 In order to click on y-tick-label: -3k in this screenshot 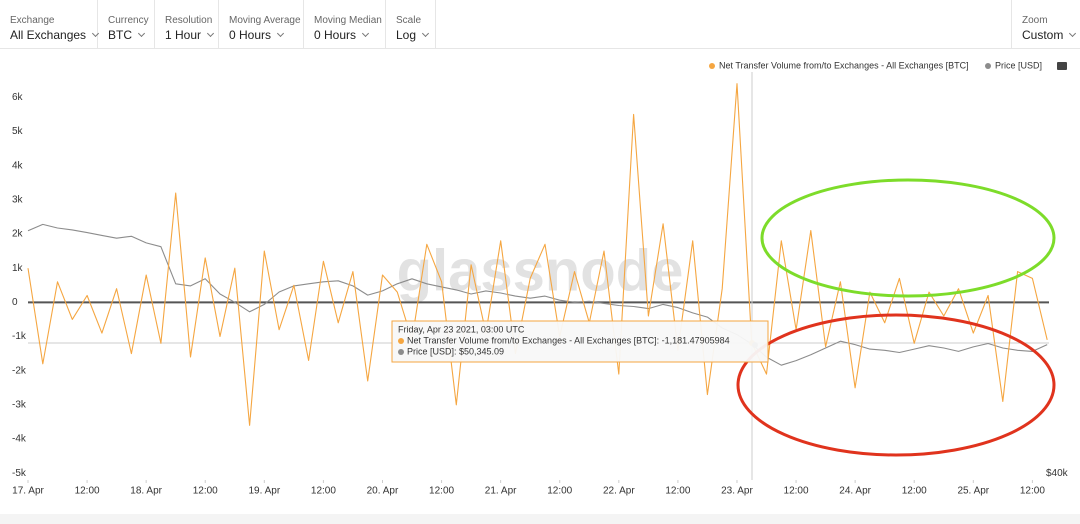, I will do `click(19, 404)`.